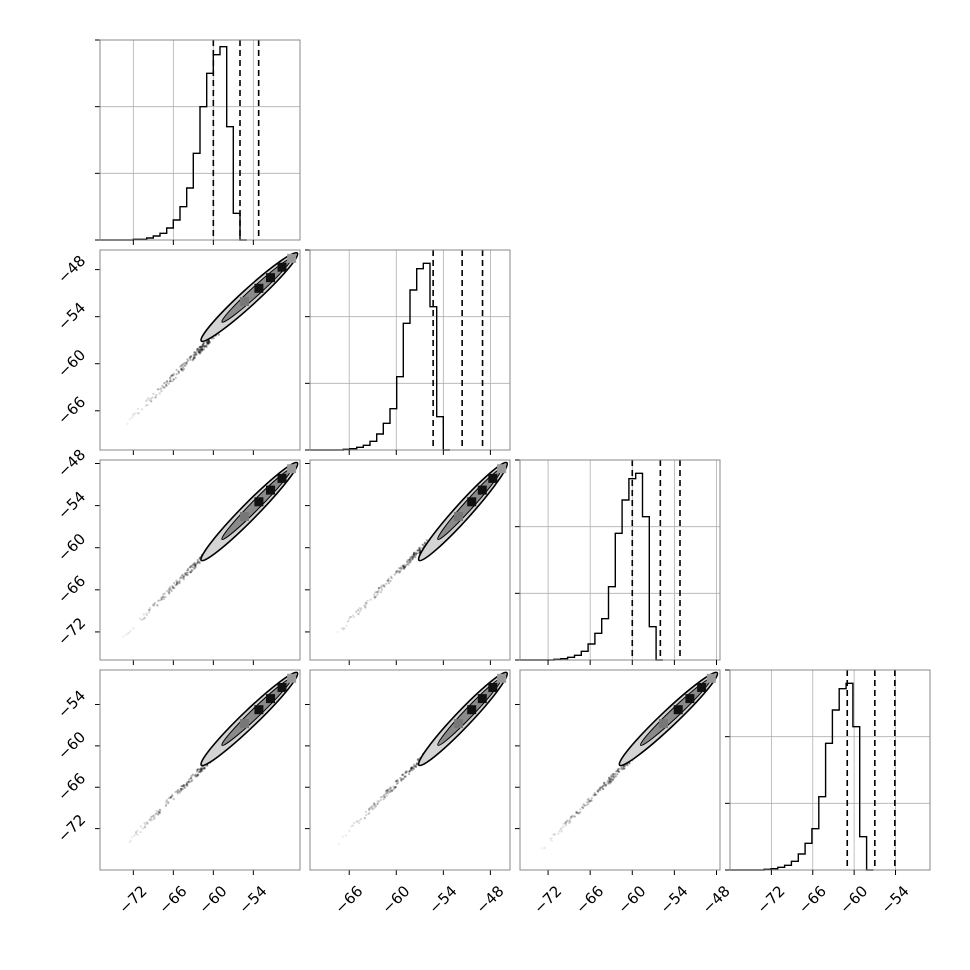  I want to click on x-tick-label: −54, so click(673, 899).